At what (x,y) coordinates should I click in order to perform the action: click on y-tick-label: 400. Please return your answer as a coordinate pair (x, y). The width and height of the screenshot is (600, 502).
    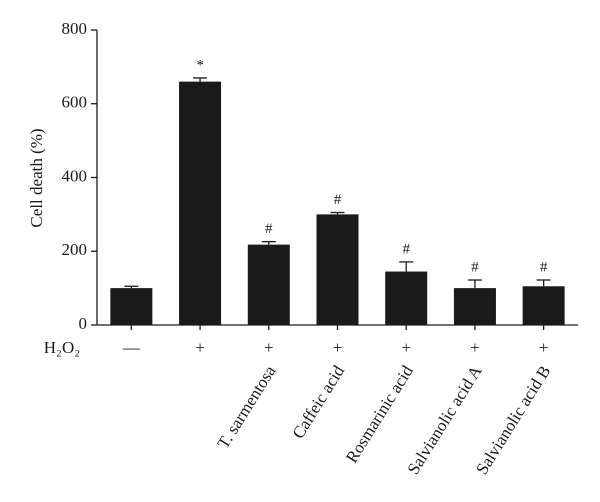
    Looking at the image, I should click on (75, 175).